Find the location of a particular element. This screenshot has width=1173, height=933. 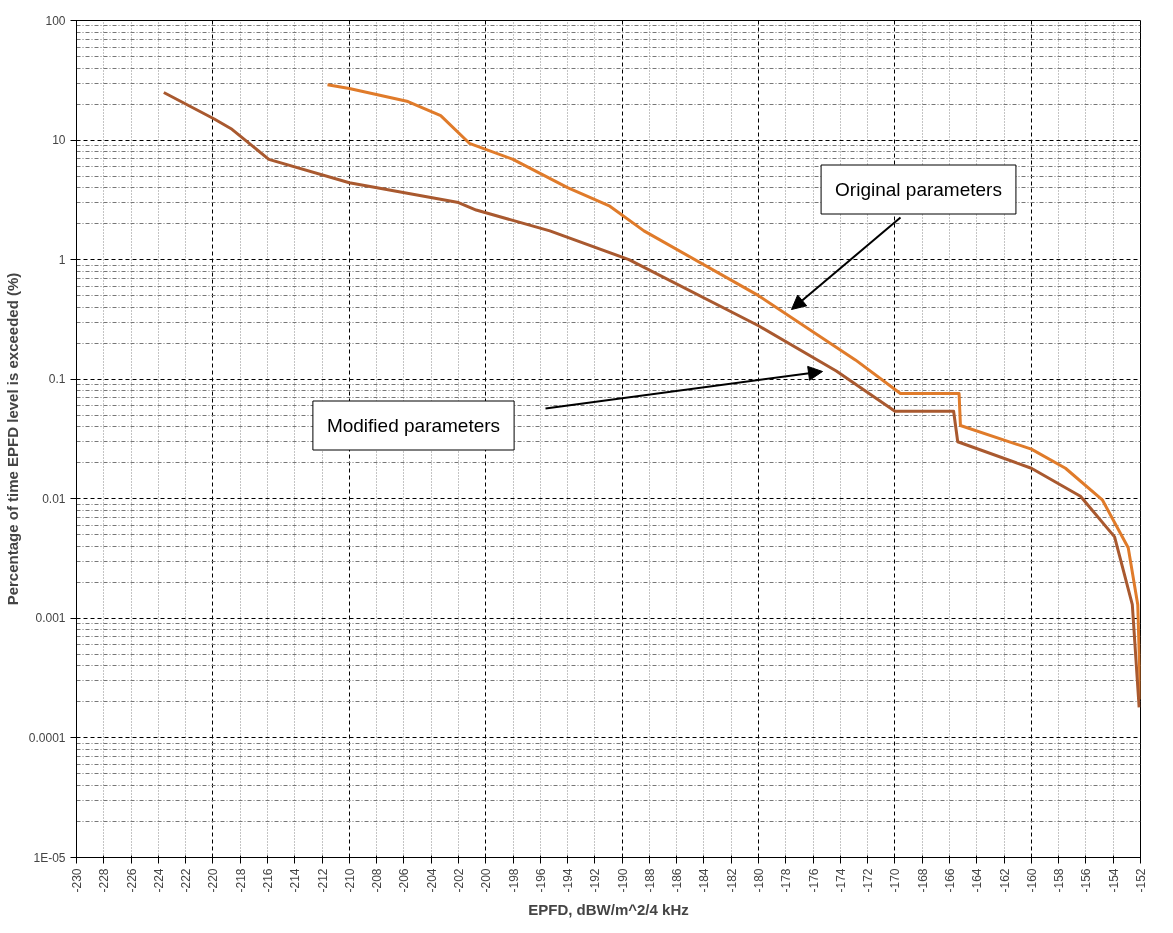

y-tick-label: 0.001 is located at coordinates (50, 618).